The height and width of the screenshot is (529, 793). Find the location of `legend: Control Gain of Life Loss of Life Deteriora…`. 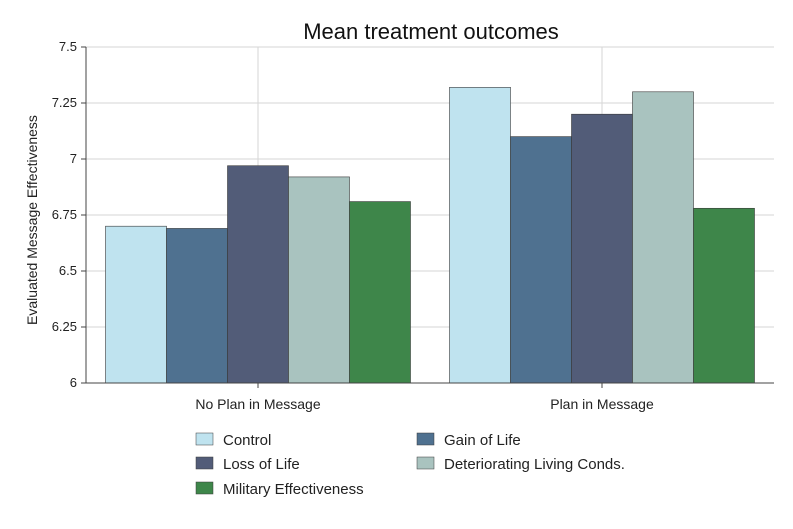

legend: Control Gain of Life Loss of Life Deteriora… is located at coordinates (410, 465).